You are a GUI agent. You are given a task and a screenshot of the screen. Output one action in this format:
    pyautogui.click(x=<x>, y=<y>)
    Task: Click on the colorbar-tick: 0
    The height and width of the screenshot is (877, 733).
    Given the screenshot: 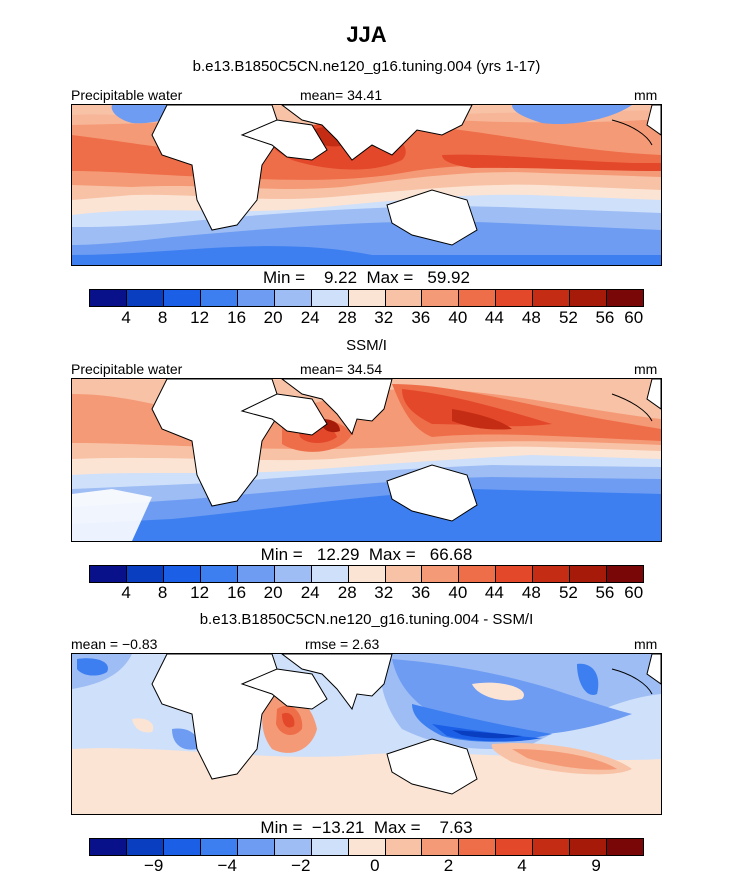 What is the action you would take?
    pyautogui.click(x=375, y=865)
    